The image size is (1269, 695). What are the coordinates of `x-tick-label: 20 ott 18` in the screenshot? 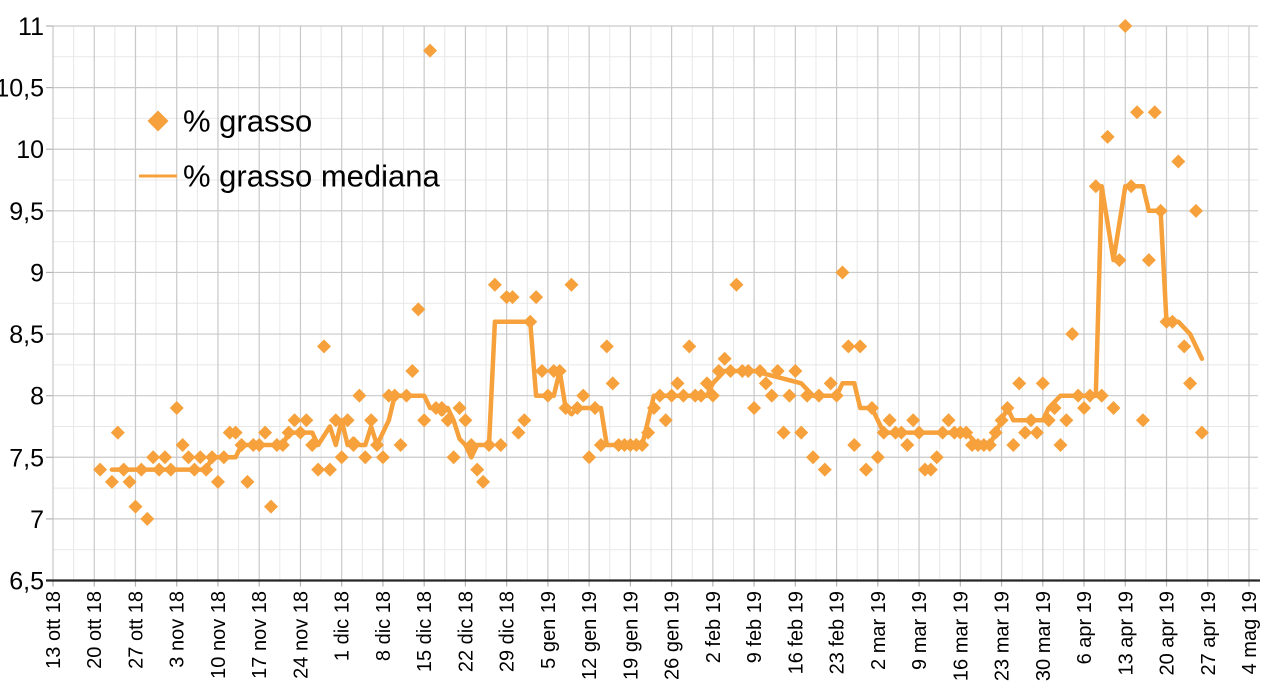 It's located at (95, 630).